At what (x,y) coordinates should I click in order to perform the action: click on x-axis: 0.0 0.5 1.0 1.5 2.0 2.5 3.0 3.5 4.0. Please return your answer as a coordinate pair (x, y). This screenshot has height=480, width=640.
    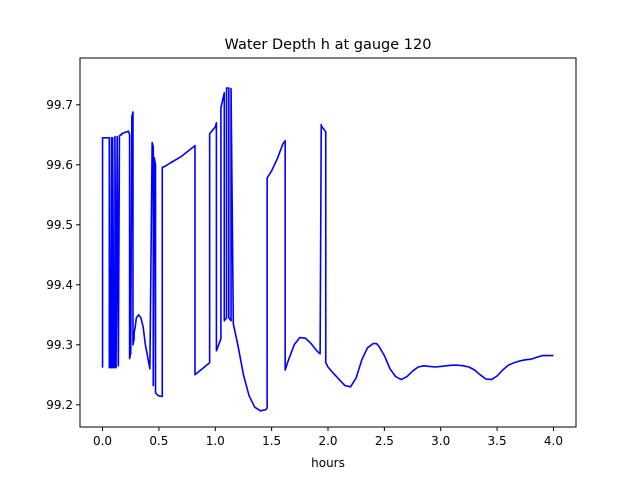
    Looking at the image, I should click on (328, 437).